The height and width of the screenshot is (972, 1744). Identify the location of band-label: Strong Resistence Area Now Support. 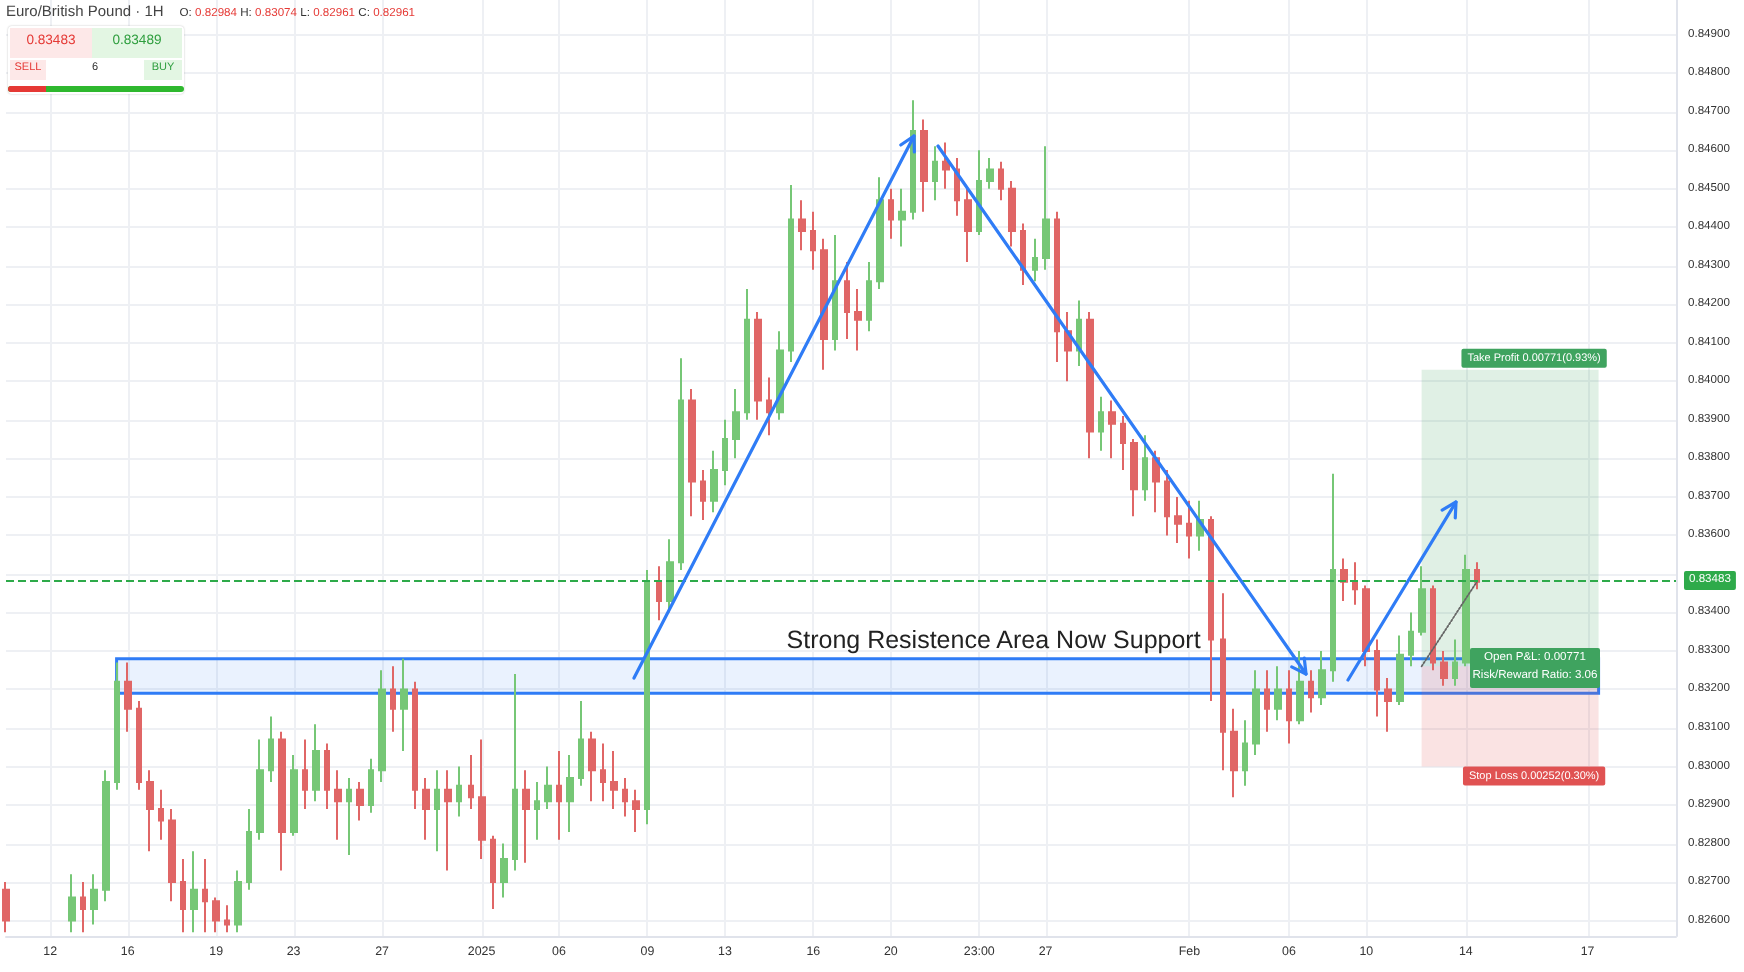
(994, 640).